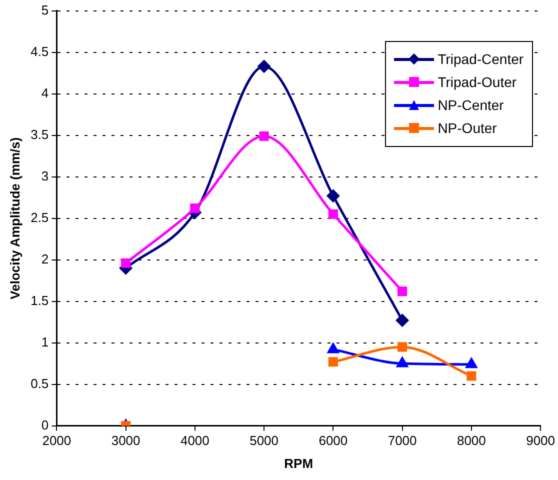 This screenshot has height=480, width=558. What do you see at coordinates (299, 463) in the screenshot?
I see `x-axis-title: RPM` at bounding box center [299, 463].